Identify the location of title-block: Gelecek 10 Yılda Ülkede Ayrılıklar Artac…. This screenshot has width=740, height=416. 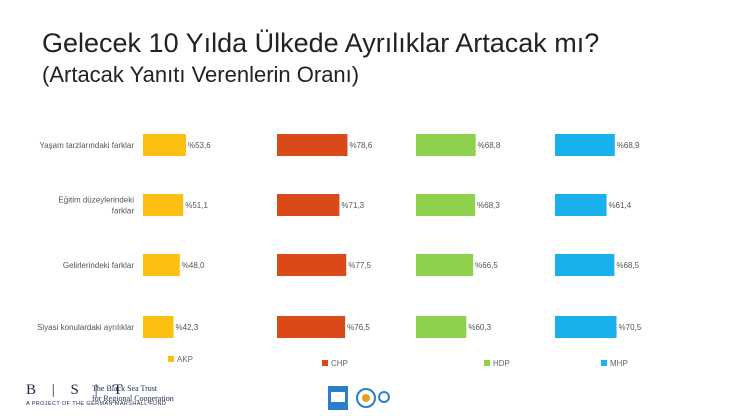
(320, 58).